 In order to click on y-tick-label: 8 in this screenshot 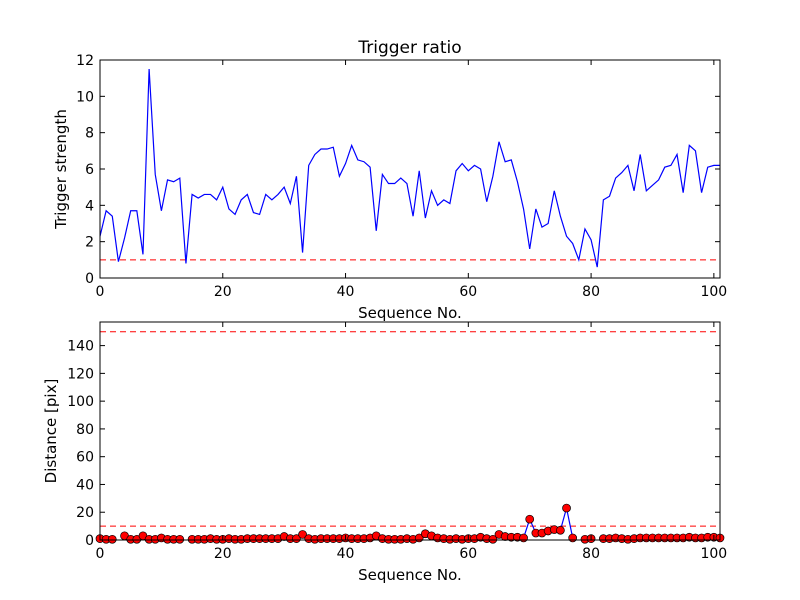, I will do `click(89, 134)`.